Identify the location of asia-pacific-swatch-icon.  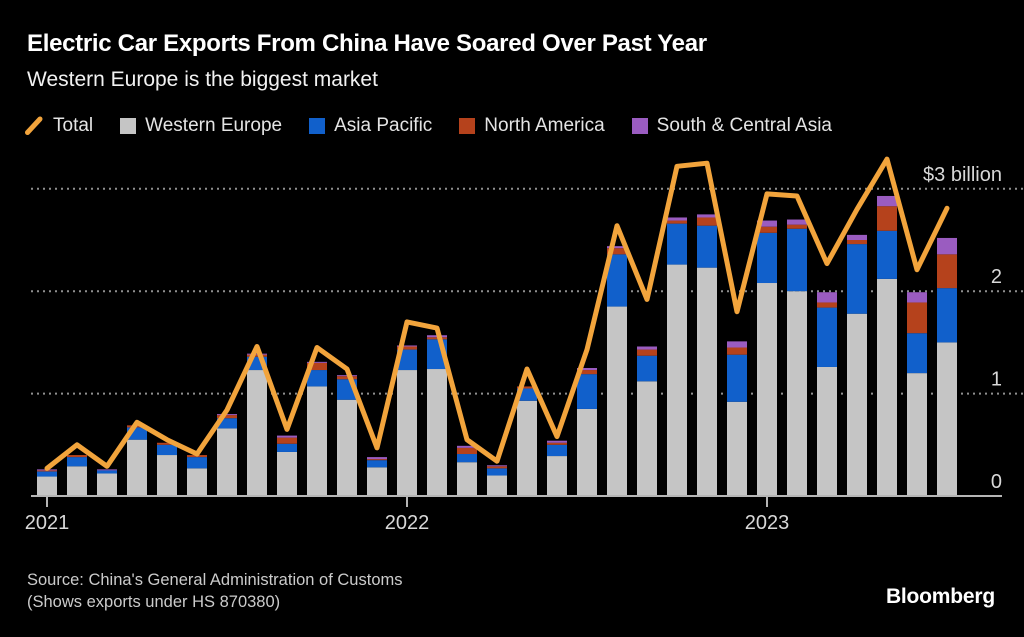
(317, 126).